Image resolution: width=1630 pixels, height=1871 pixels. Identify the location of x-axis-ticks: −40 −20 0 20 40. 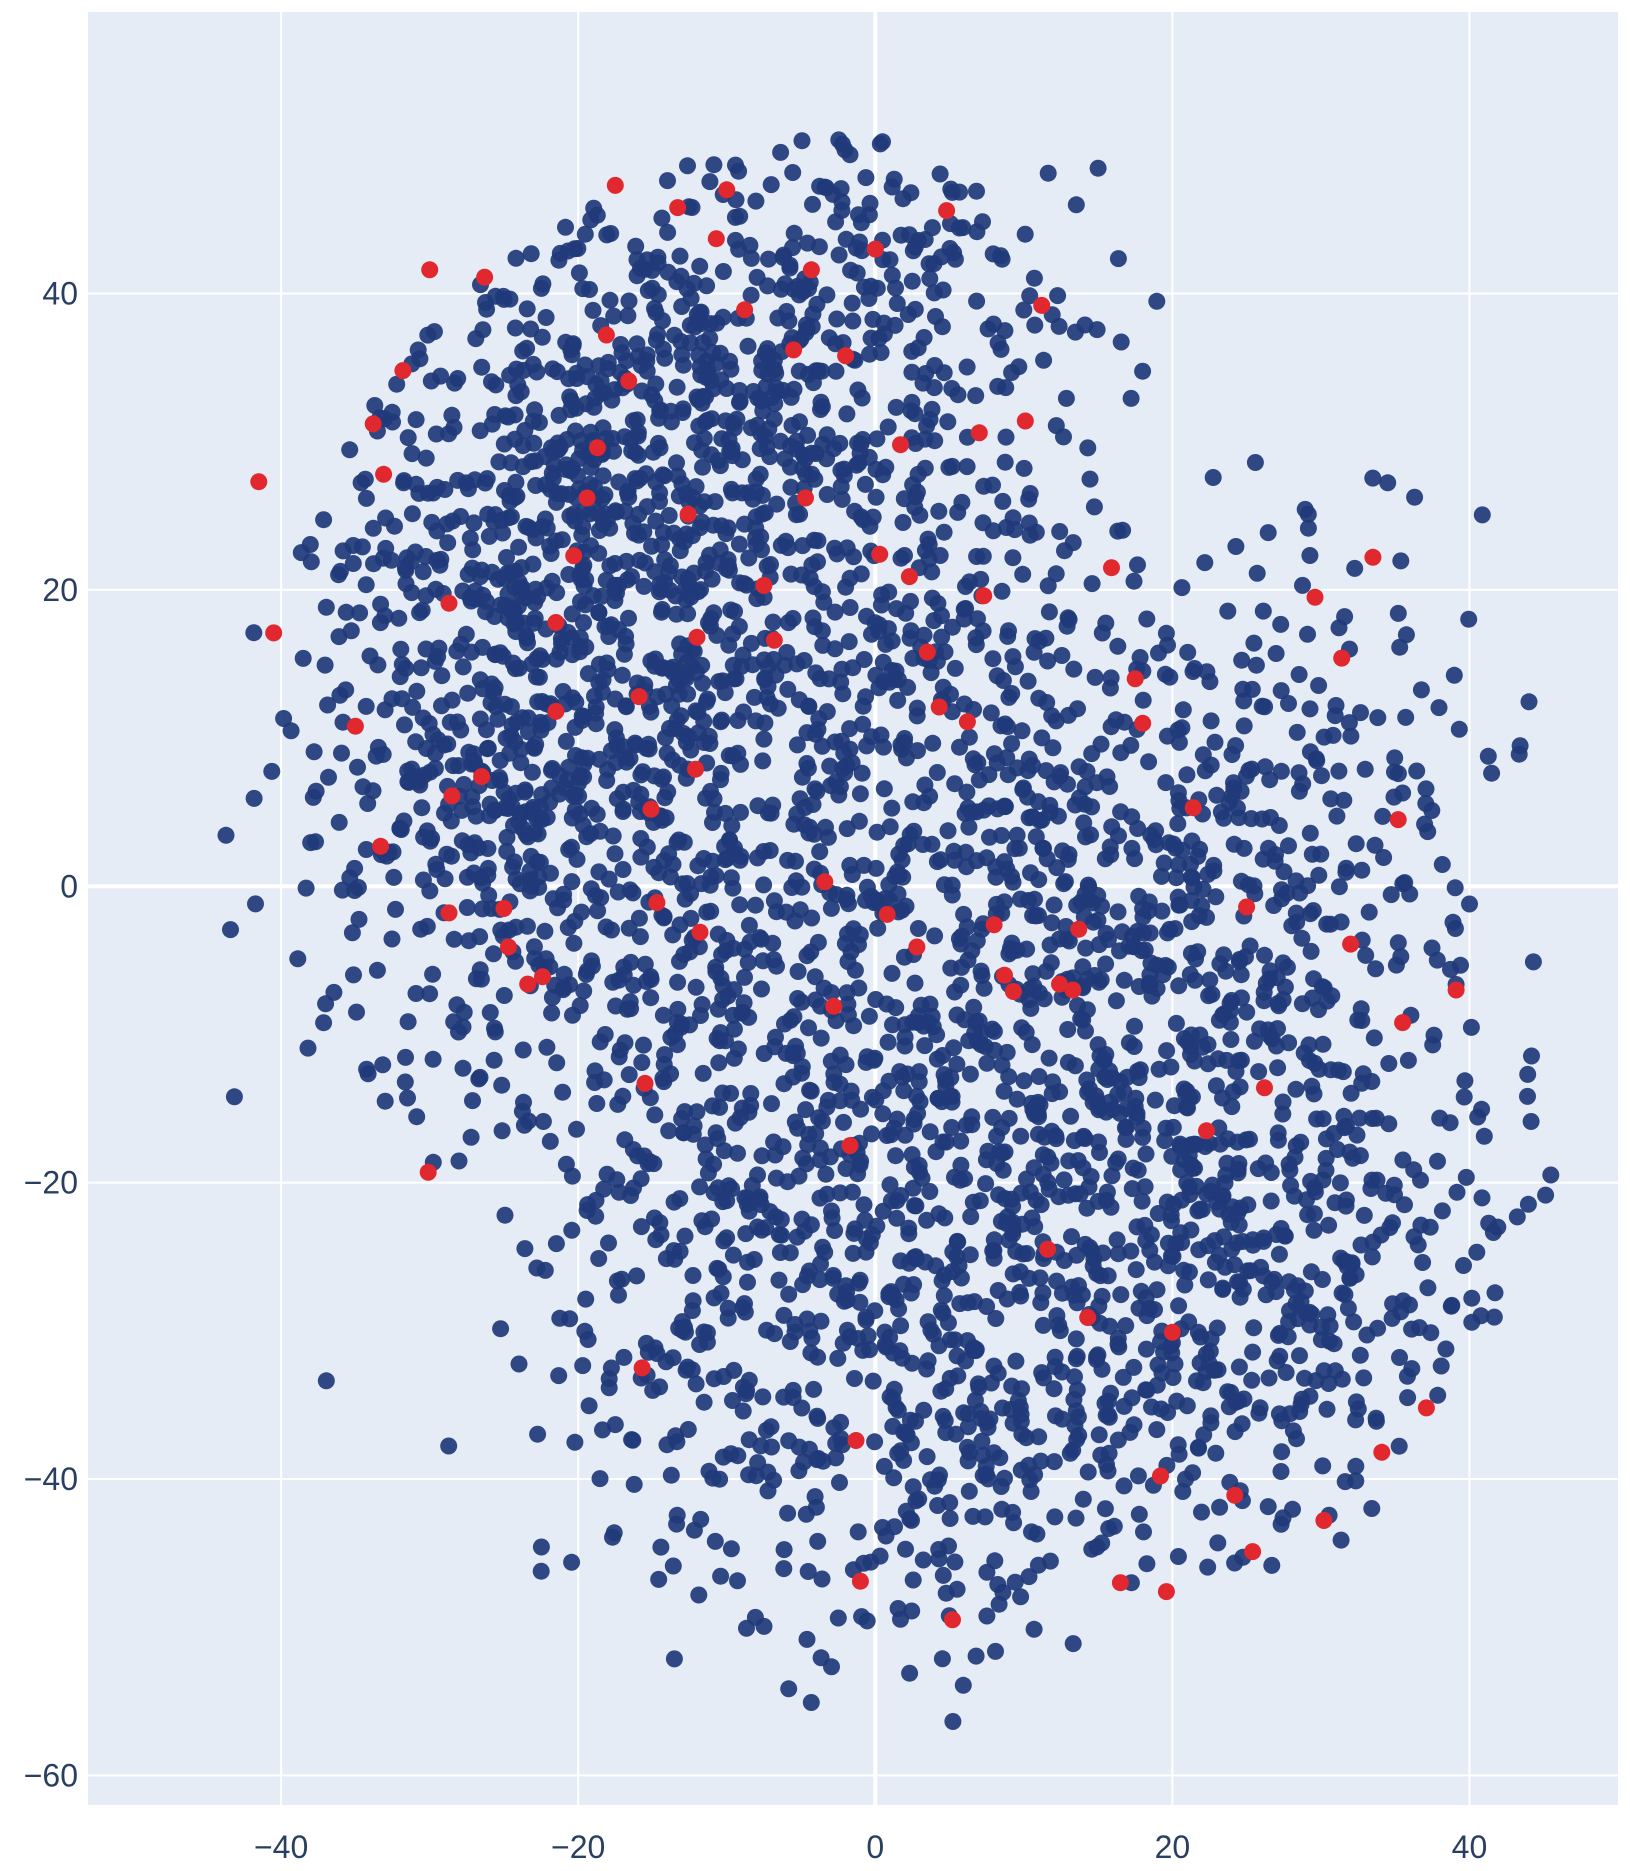
(870, 1847).